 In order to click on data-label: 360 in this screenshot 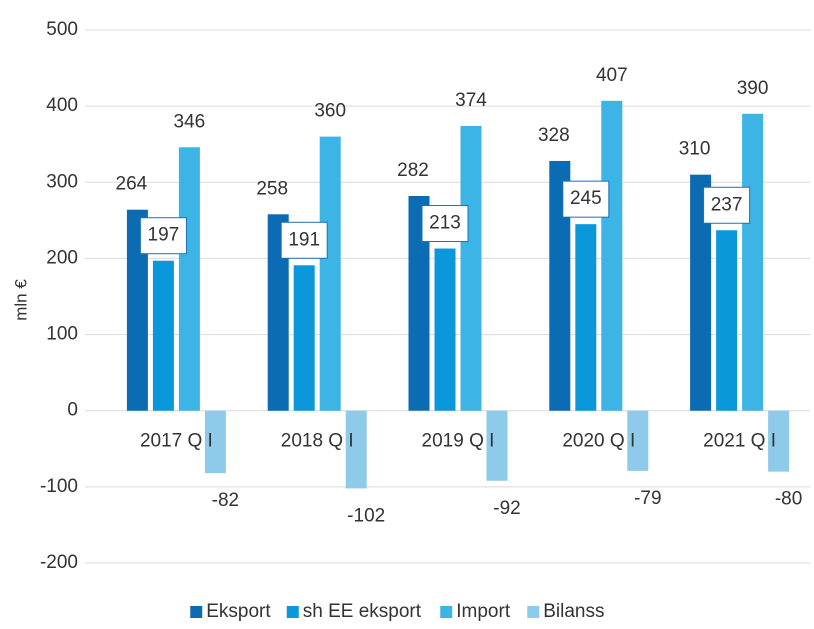, I will do `click(330, 111)`.